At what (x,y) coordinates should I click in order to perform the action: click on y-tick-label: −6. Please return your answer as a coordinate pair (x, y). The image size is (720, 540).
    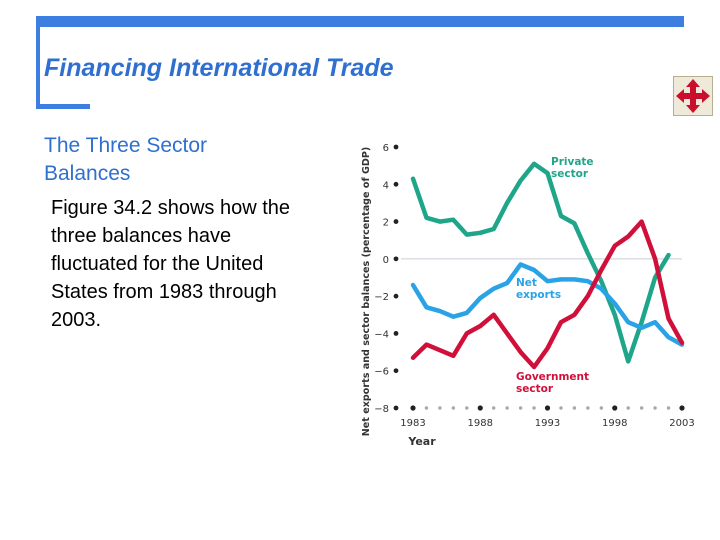
    Looking at the image, I should click on (381, 372).